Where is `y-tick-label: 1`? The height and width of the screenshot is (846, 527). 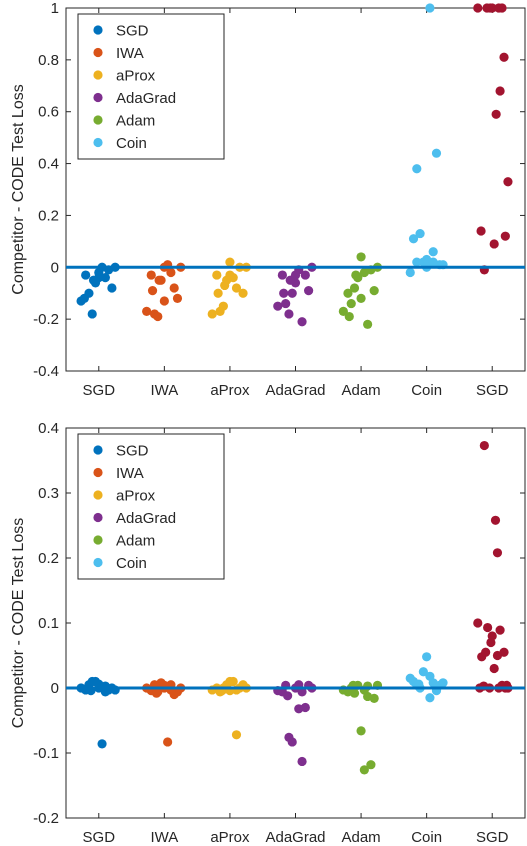
y-tick-label: 1 is located at coordinates (55, 8).